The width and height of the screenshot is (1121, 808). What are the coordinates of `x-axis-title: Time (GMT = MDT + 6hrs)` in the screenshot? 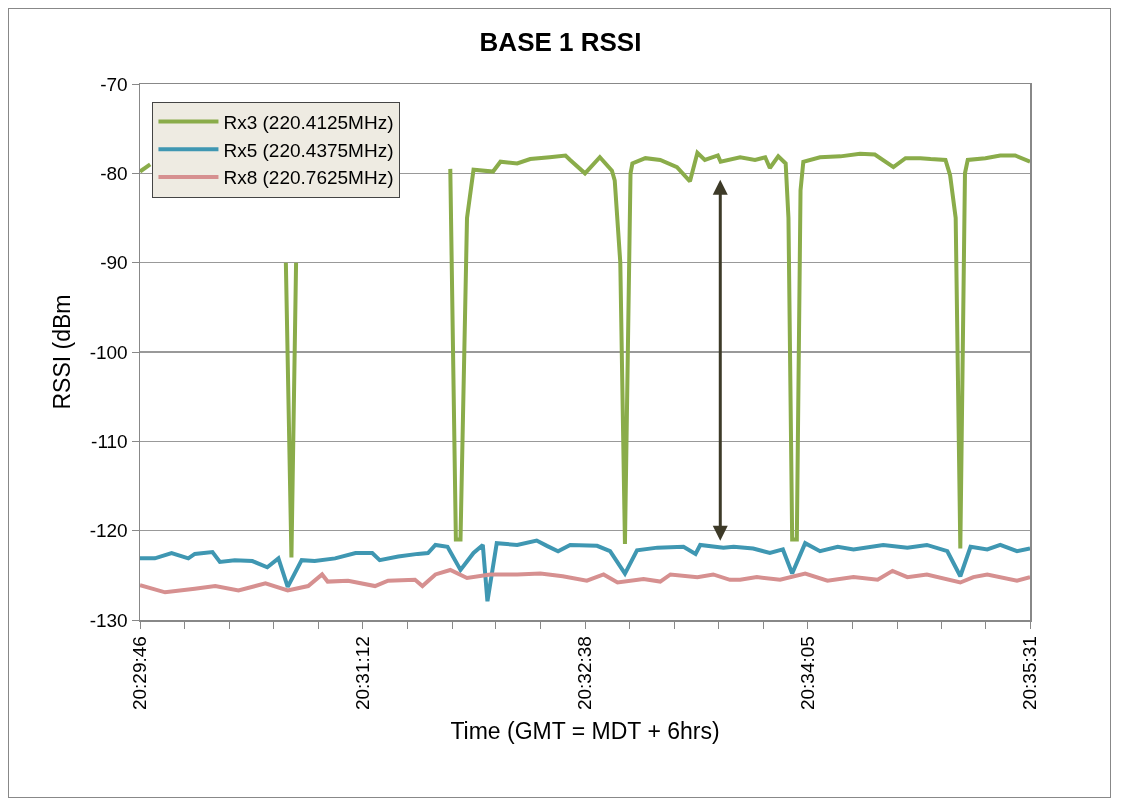 It's located at (585, 731).